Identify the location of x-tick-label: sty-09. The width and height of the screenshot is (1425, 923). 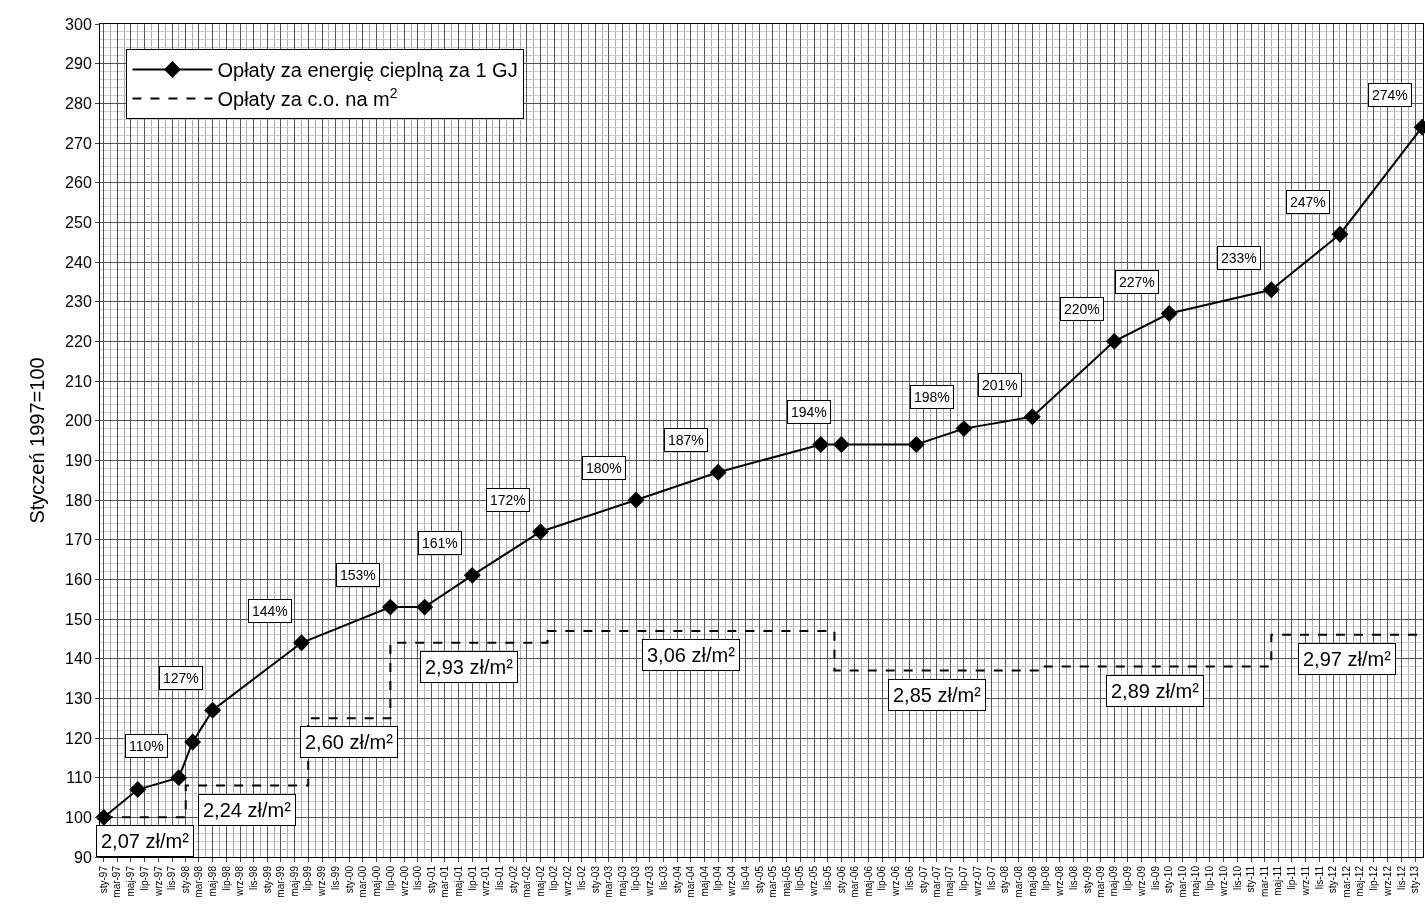
(1087, 879).